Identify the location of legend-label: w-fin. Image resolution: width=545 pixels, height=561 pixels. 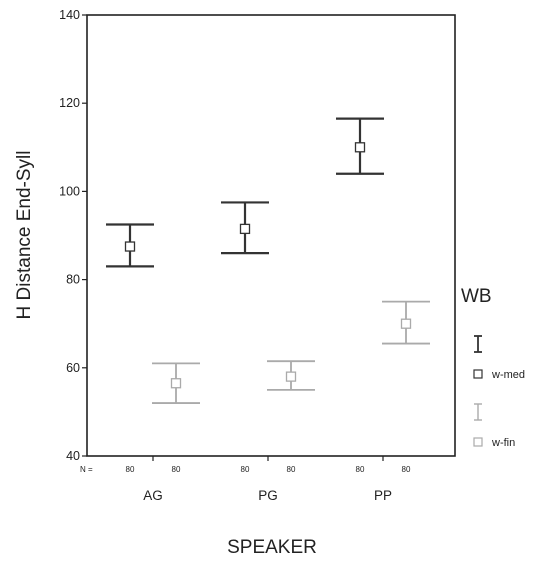
(503, 443).